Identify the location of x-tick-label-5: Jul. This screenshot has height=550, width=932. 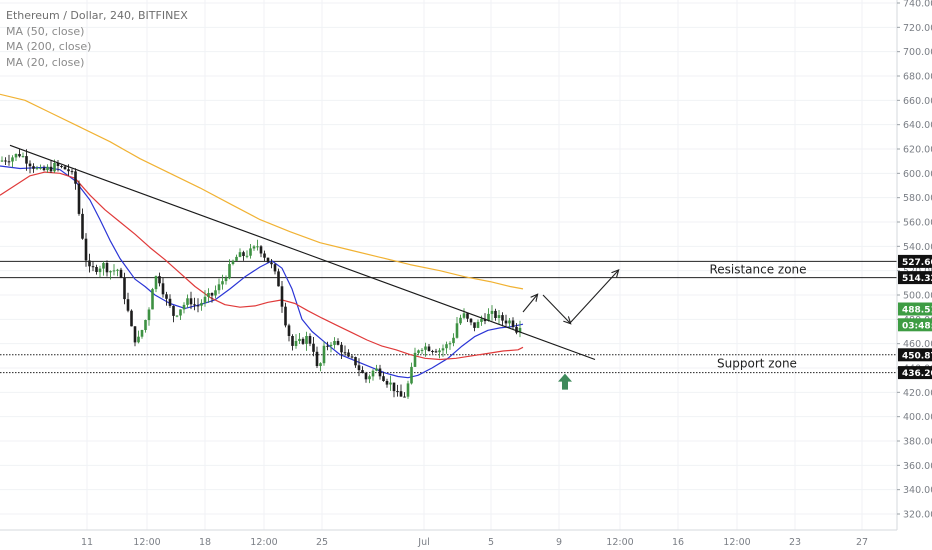
(423, 542).